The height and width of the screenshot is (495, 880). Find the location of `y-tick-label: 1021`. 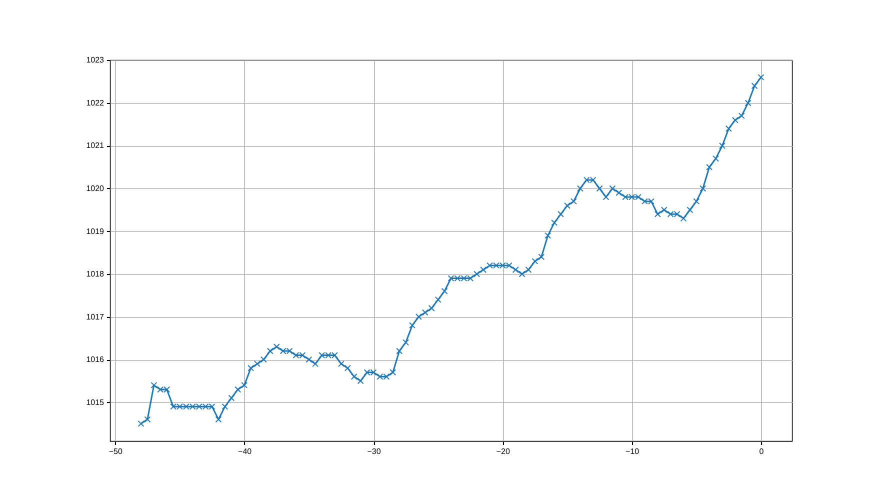

y-tick-label: 1021 is located at coordinates (95, 145).